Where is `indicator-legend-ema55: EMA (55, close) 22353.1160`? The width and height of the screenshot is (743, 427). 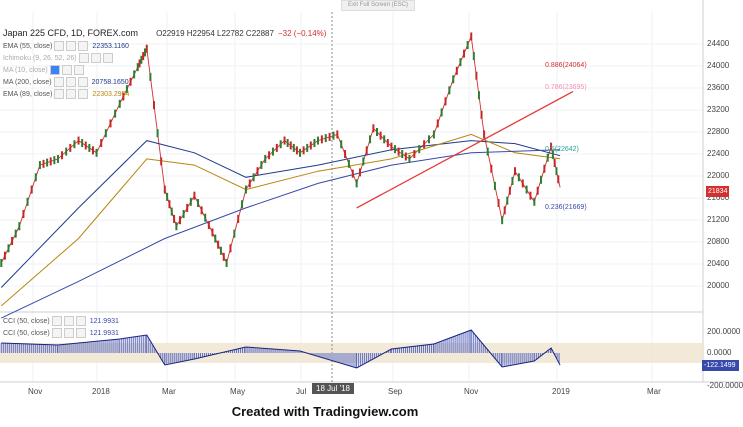 indicator-legend-ema55: EMA (55, close) 22353.1160 is located at coordinates (66, 46).